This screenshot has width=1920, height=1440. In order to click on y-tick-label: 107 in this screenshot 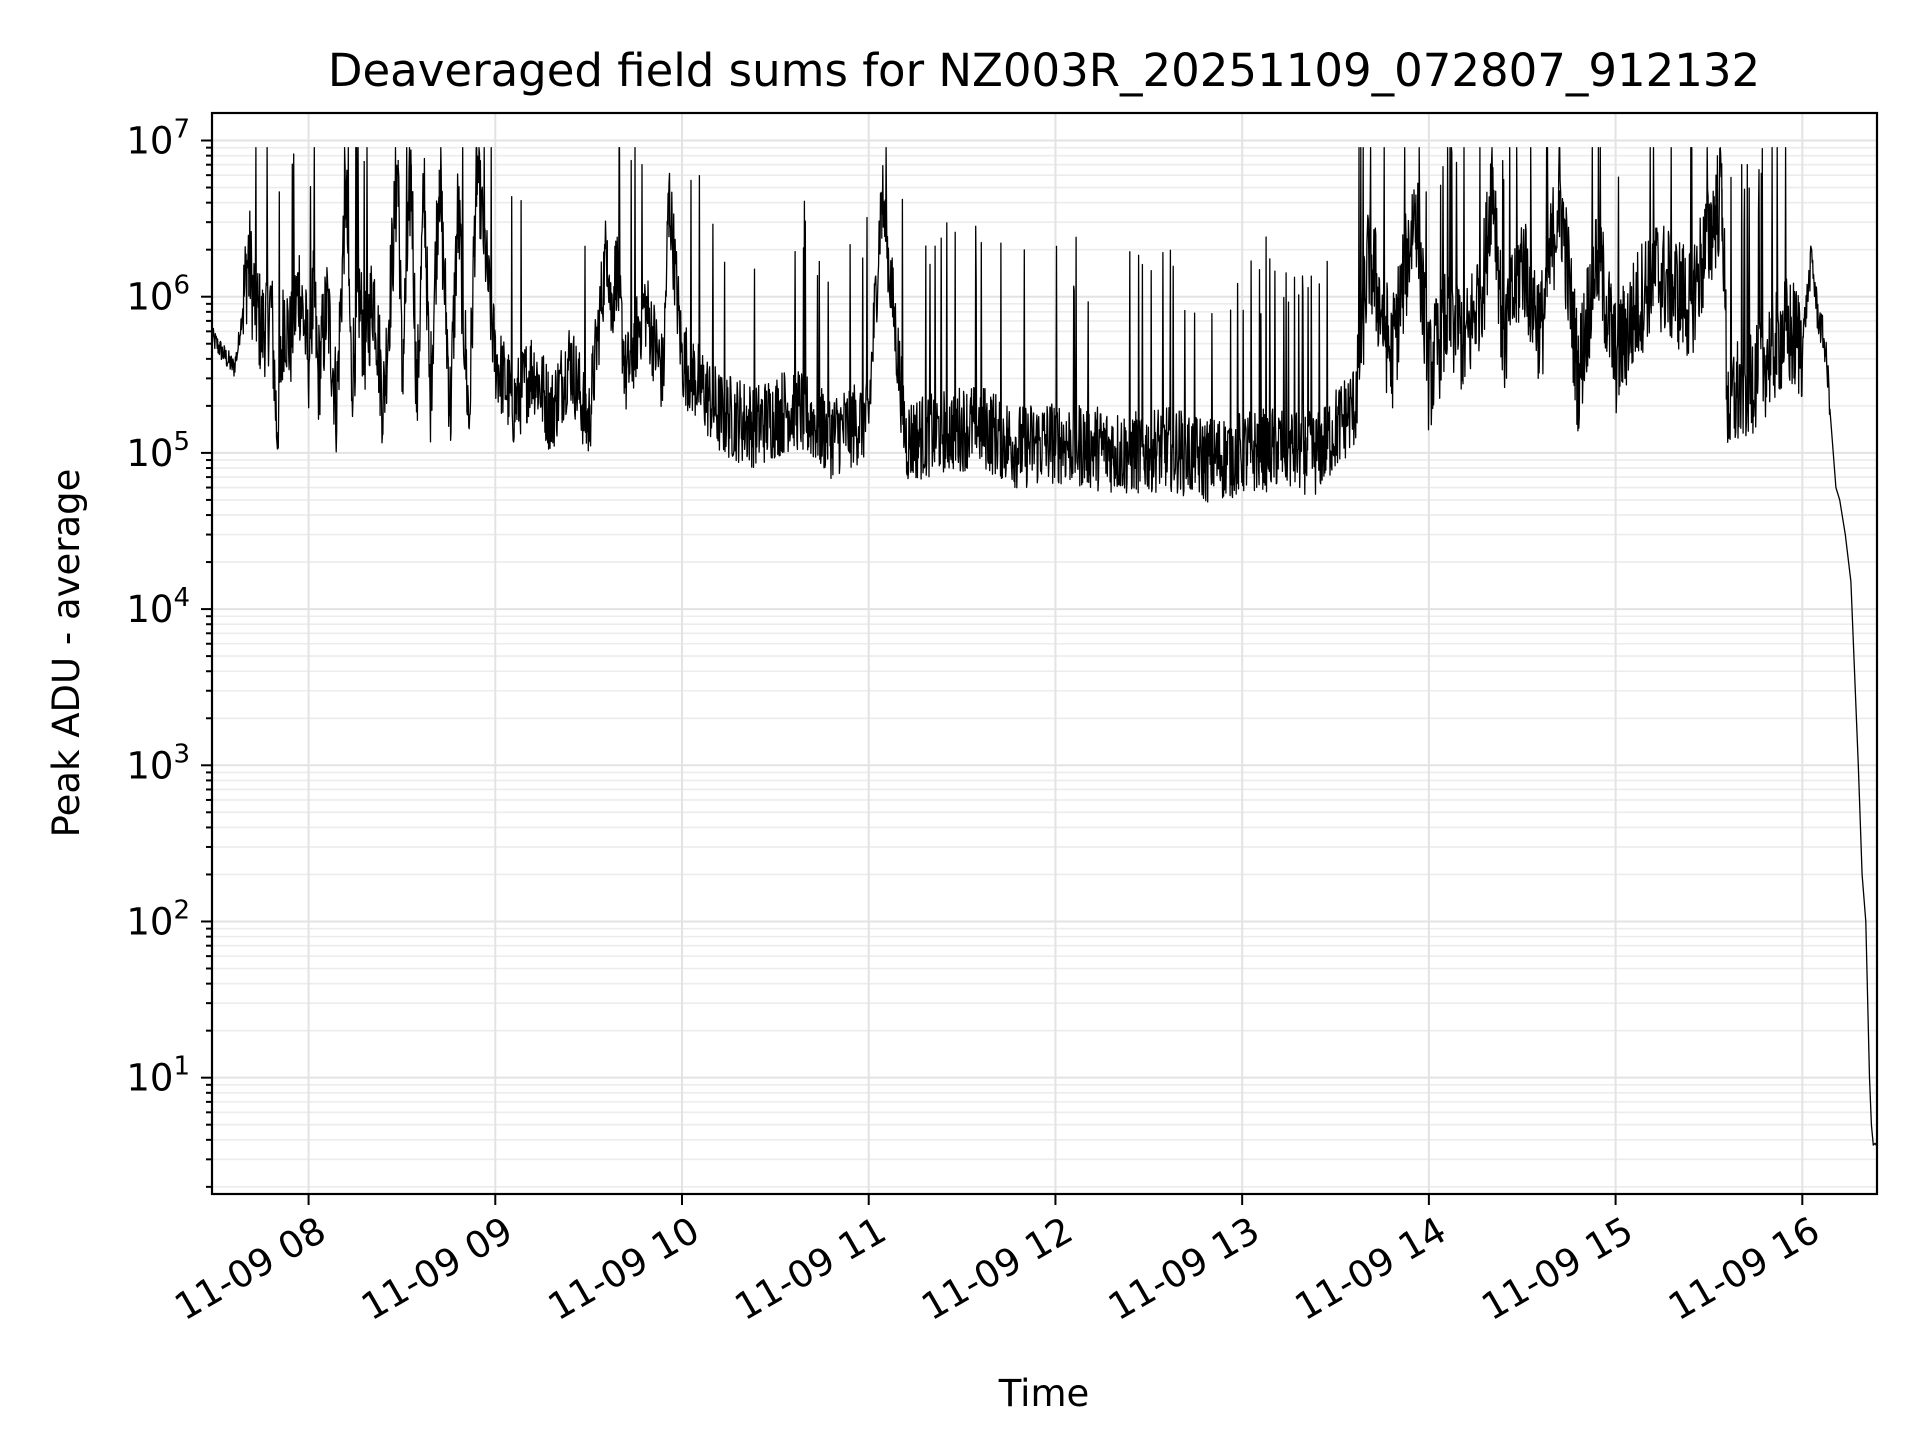, I will do `click(158, 139)`.